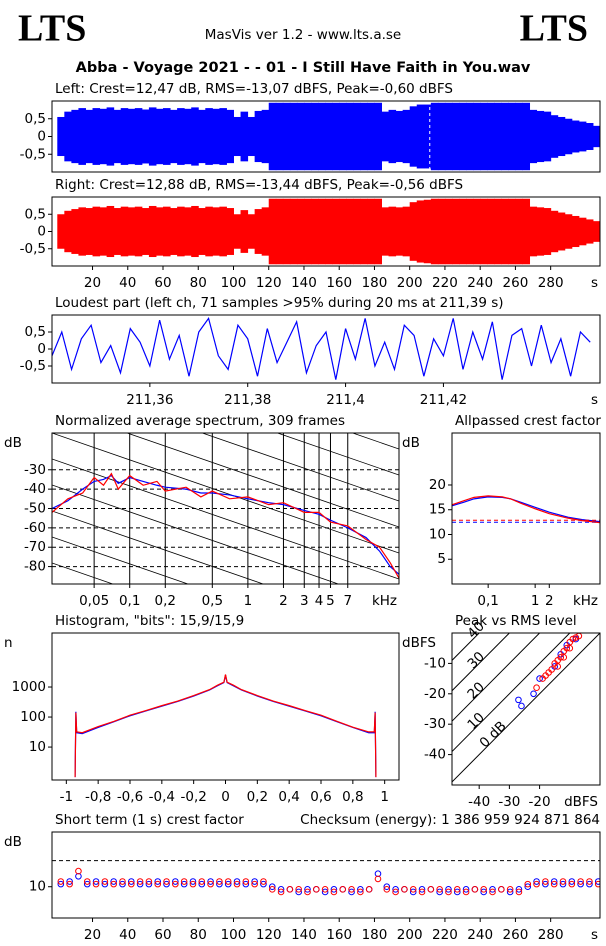  Describe the element at coordinates (35, 509) in the screenshot. I see `y-tick-label: -50` at that location.